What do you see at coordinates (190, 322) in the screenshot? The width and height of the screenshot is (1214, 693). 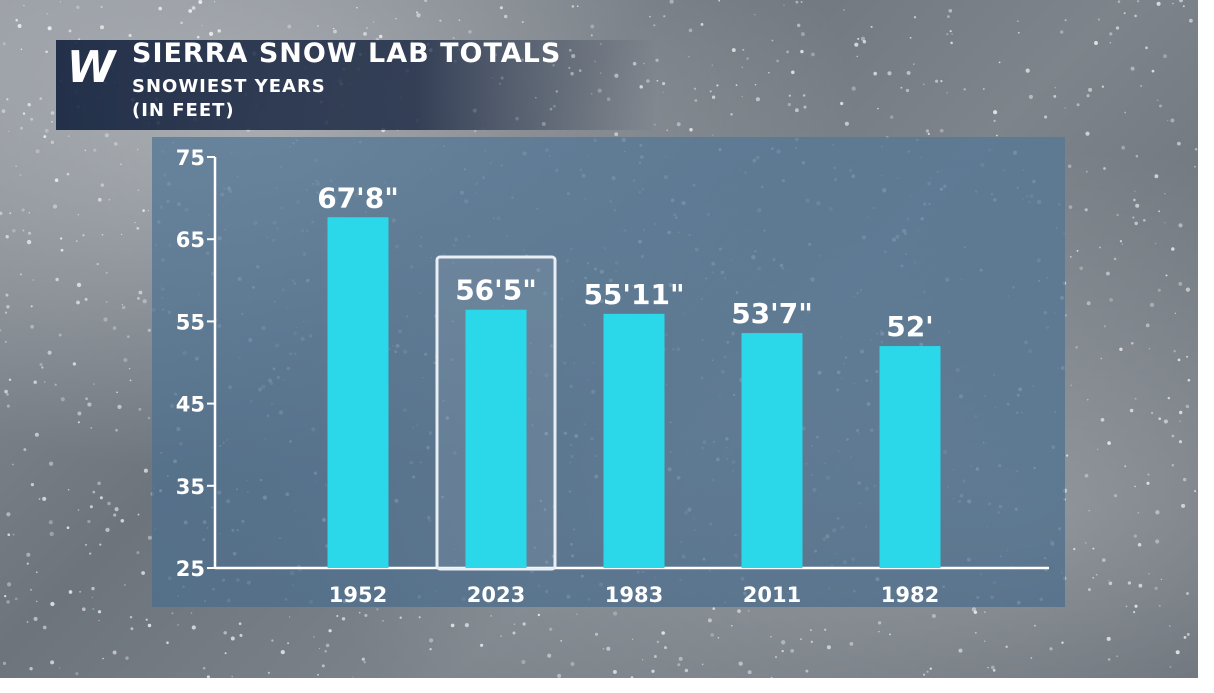 I see `y-tick-label: 55` at bounding box center [190, 322].